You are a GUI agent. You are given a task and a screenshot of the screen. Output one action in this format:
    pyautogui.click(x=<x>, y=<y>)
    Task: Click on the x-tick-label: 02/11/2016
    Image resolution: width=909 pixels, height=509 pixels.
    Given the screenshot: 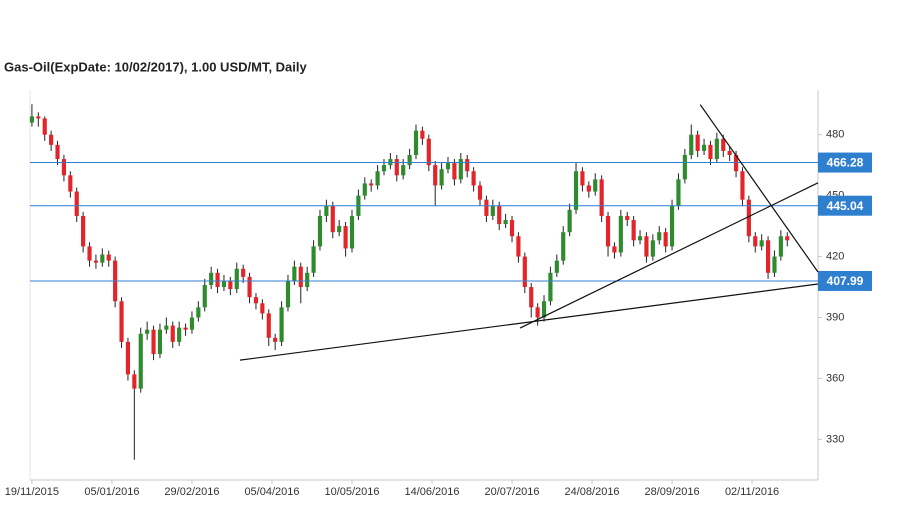 What is the action you would take?
    pyautogui.click(x=752, y=492)
    